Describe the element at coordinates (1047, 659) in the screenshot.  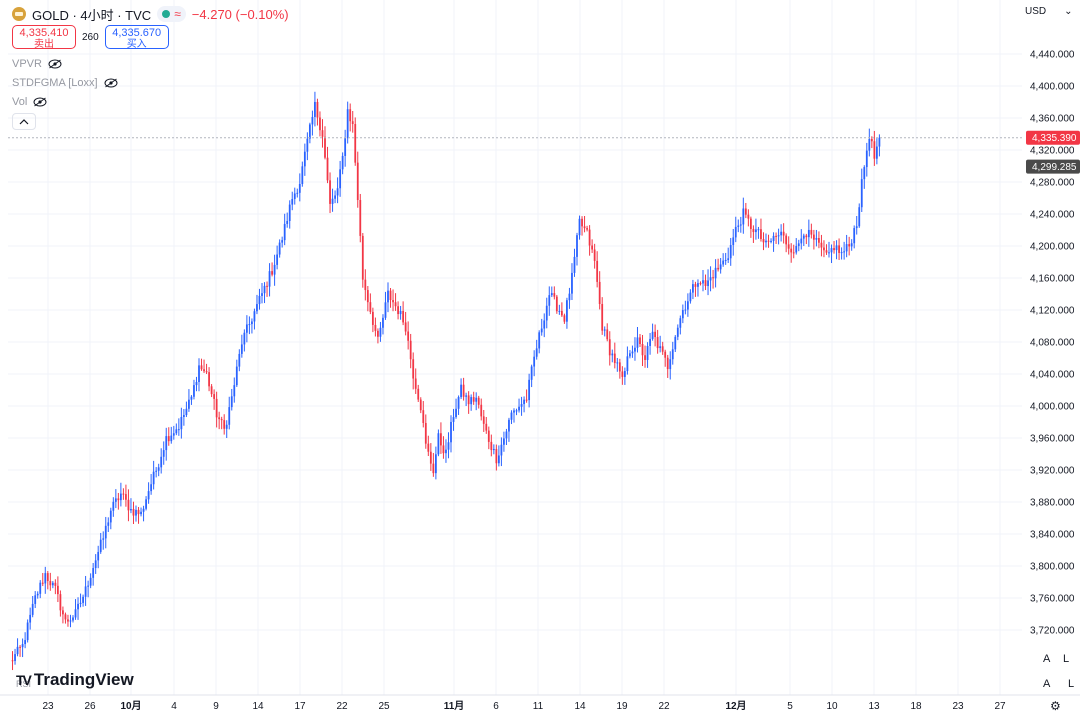
I see `auto-scale-button: A` at that location.